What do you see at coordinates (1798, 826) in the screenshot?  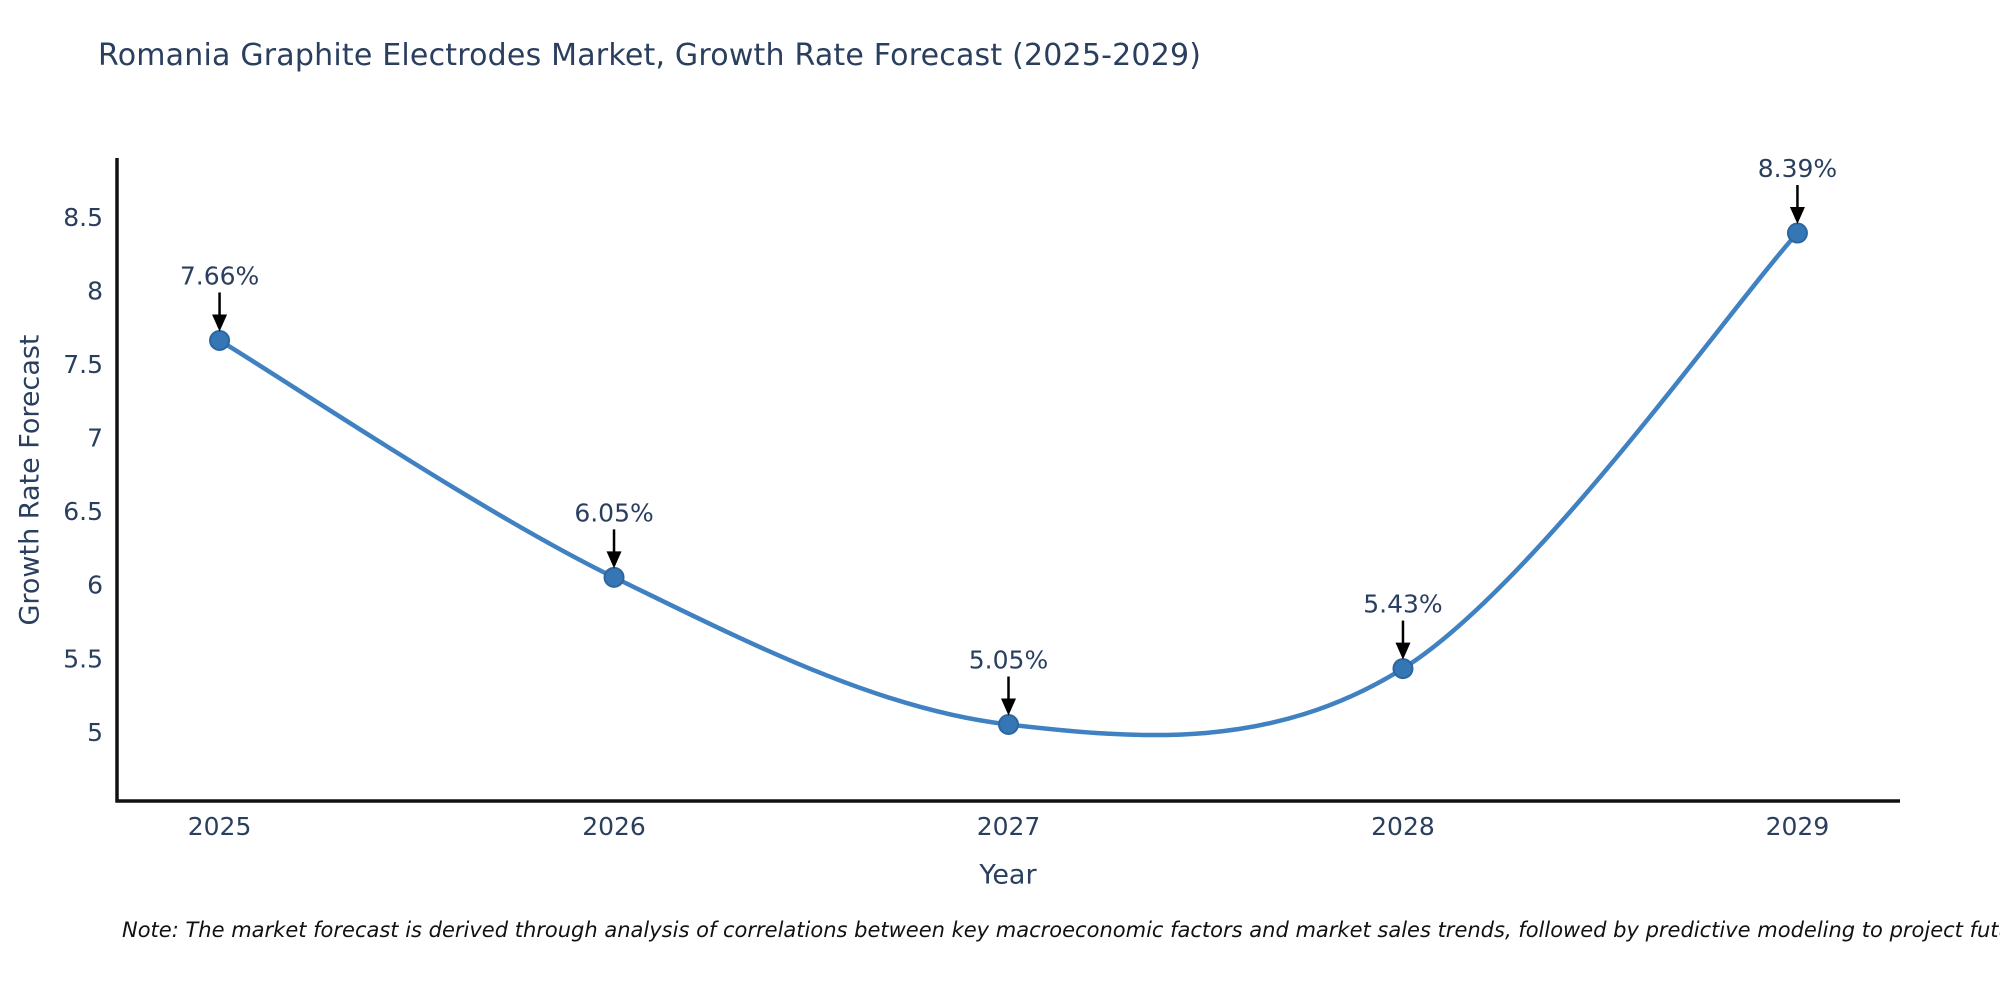 I see `x-tick-label: 2029` at bounding box center [1798, 826].